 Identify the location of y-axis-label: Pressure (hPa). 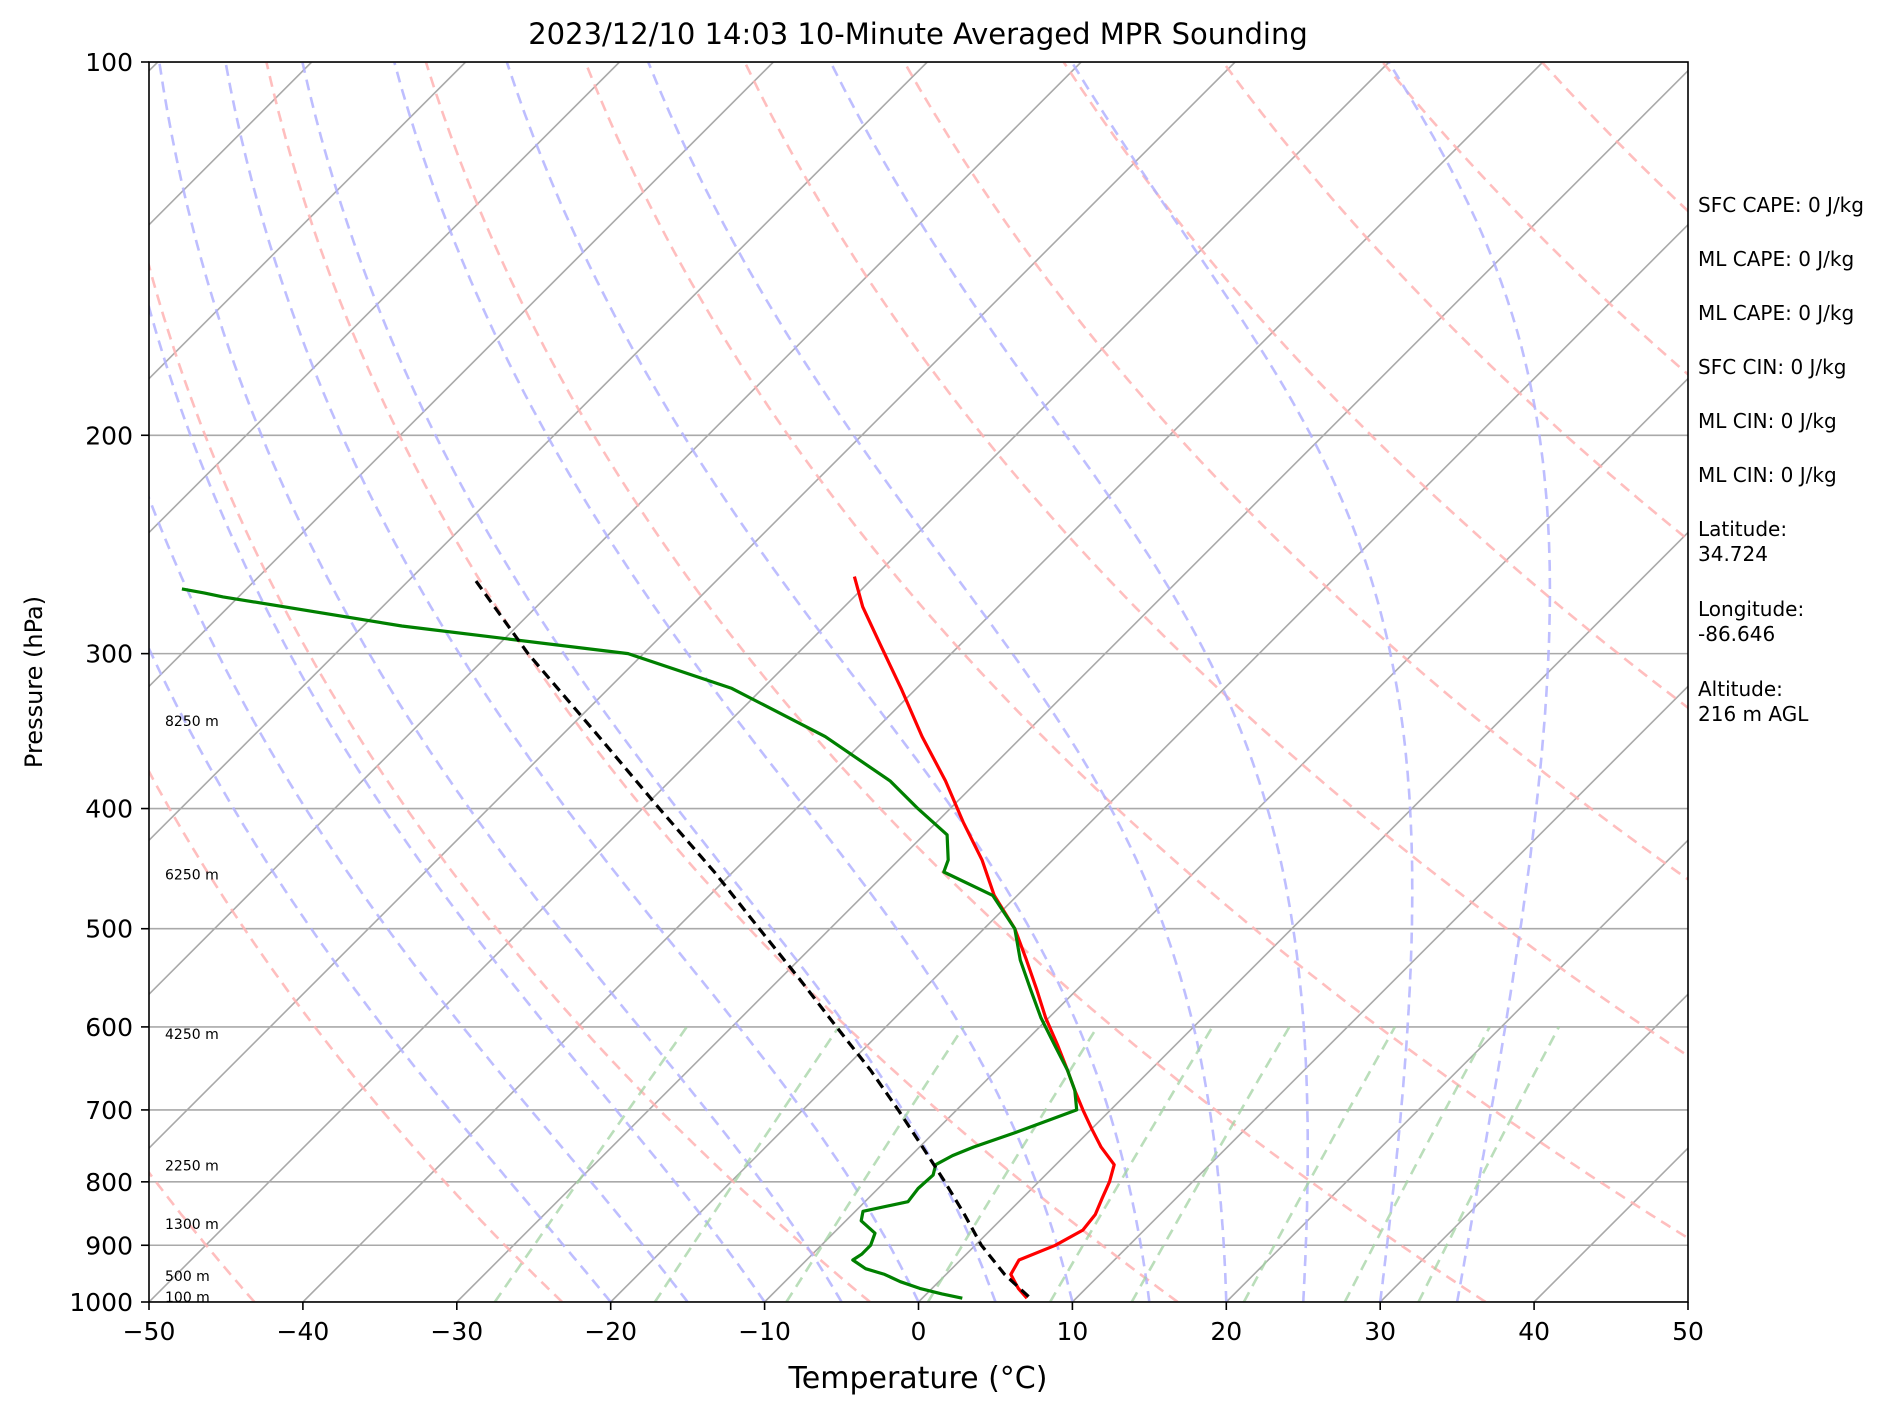
(34, 682).